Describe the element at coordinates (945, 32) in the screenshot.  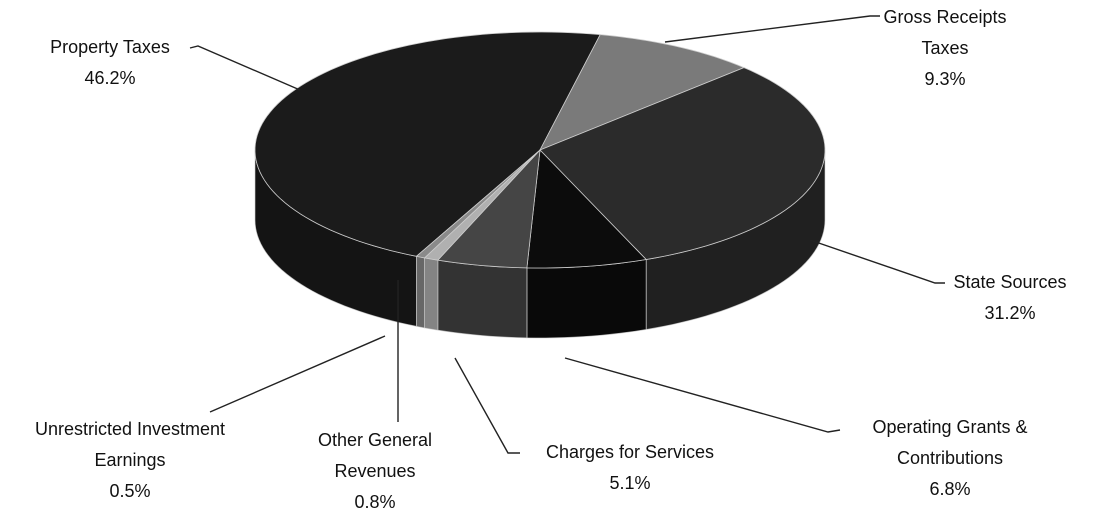
I see `category-label: Gross Receipts Taxes` at that location.